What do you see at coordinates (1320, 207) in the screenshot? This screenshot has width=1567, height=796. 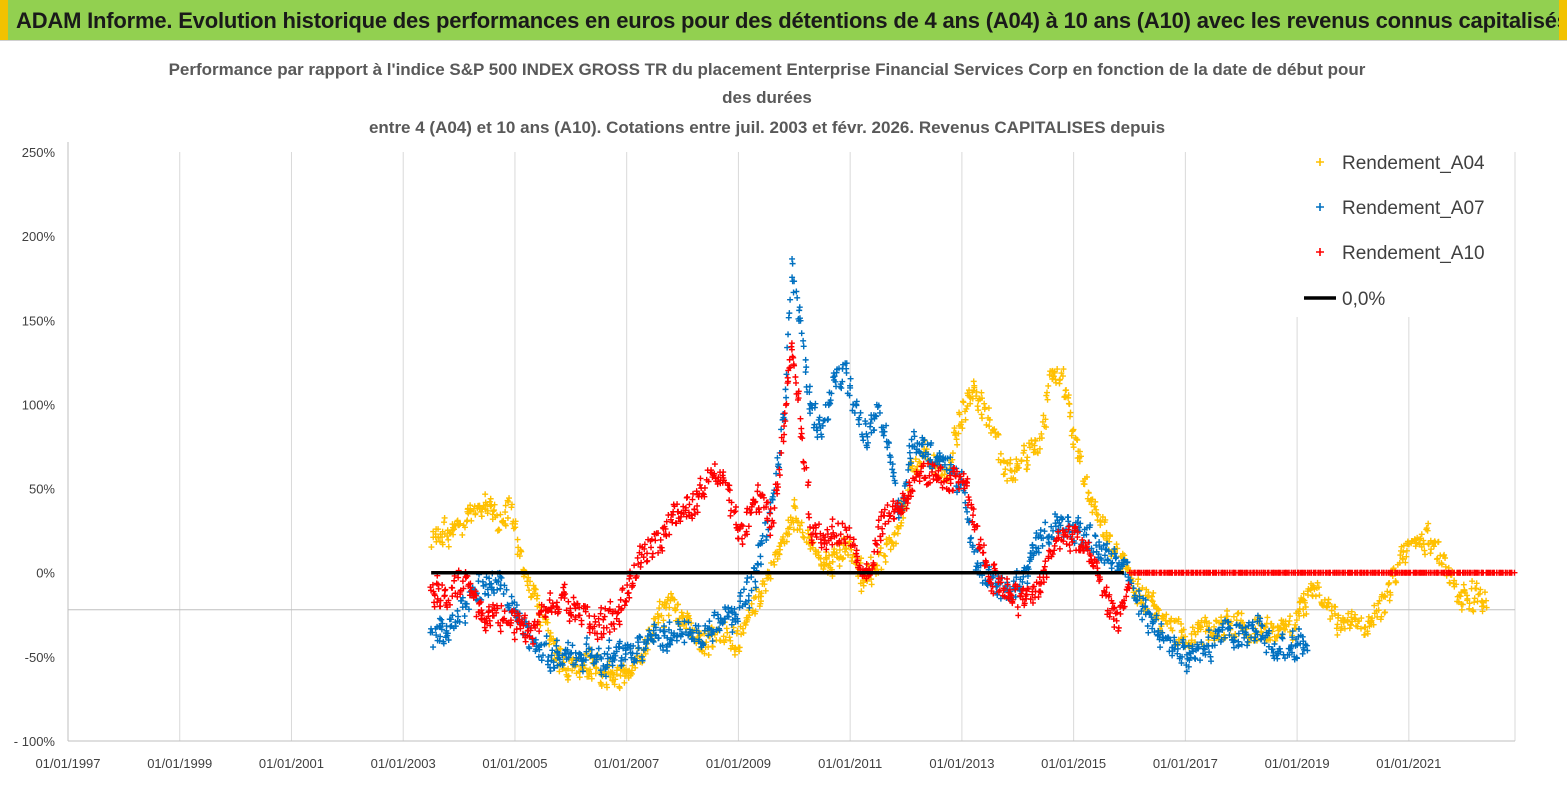 I see `legend-marker-rendement_a07` at bounding box center [1320, 207].